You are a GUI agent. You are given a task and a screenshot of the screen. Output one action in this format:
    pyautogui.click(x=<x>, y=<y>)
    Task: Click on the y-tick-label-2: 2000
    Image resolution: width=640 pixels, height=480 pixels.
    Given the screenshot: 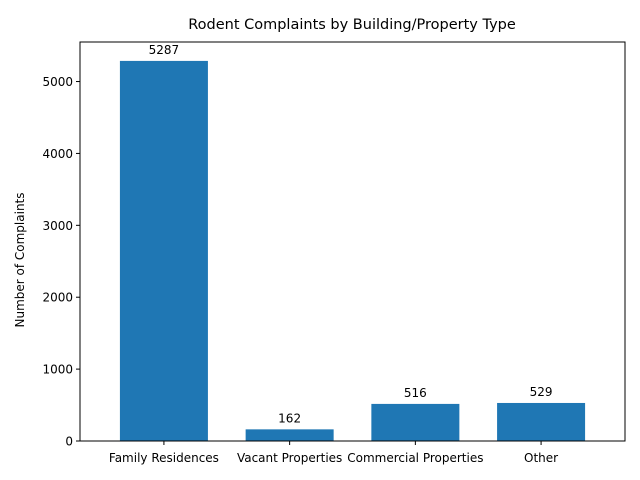 What is the action you would take?
    pyautogui.click(x=57, y=298)
    